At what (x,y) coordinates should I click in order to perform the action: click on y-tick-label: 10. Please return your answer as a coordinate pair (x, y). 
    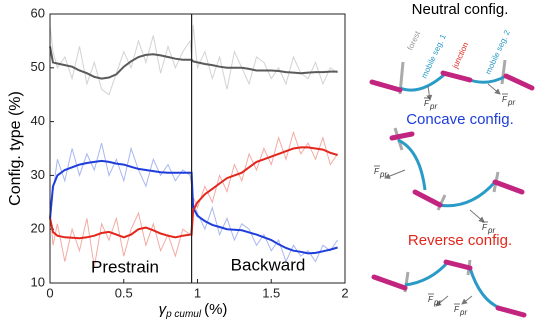
    Looking at the image, I should click on (38, 281).